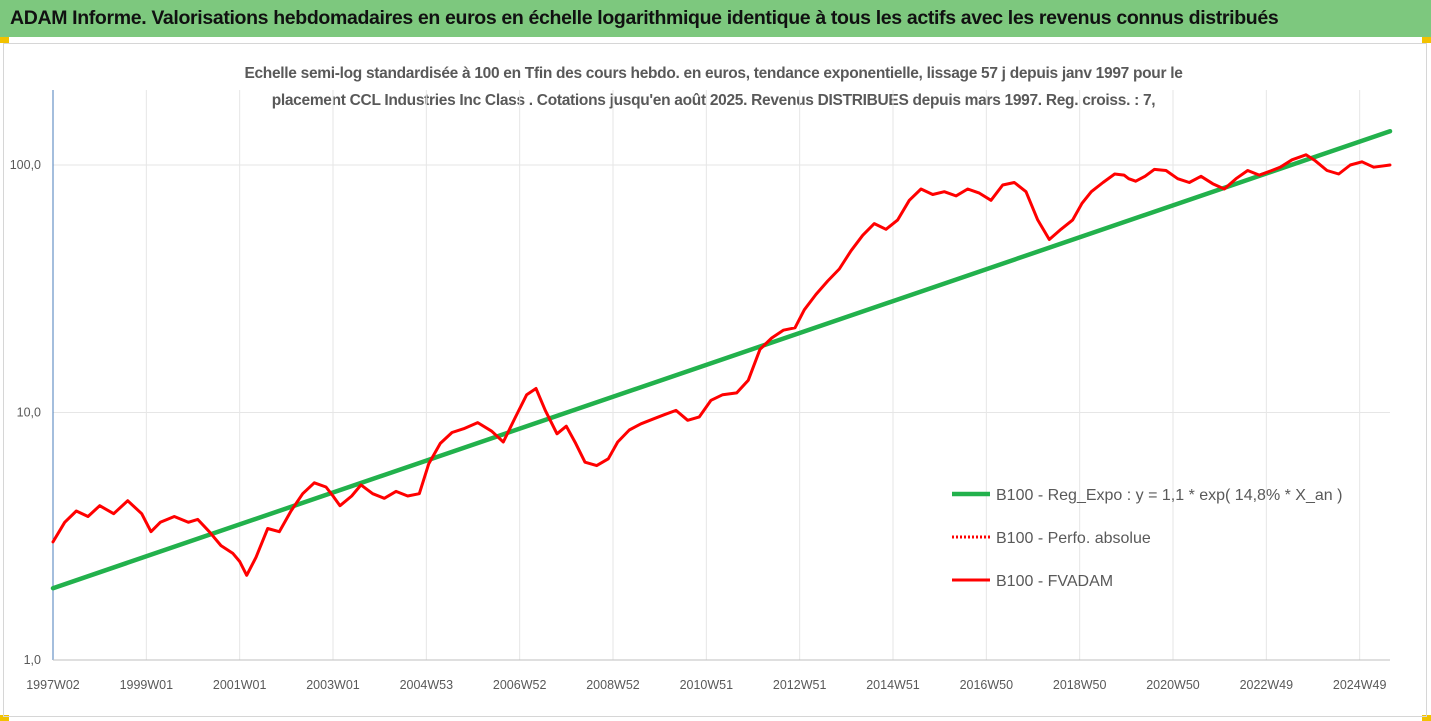 Image resolution: width=1431 pixels, height=721 pixels. What do you see at coordinates (1073, 538) in the screenshot?
I see `legend-label-2: B100 - Perfo. absolue` at bounding box center [1073, 538].